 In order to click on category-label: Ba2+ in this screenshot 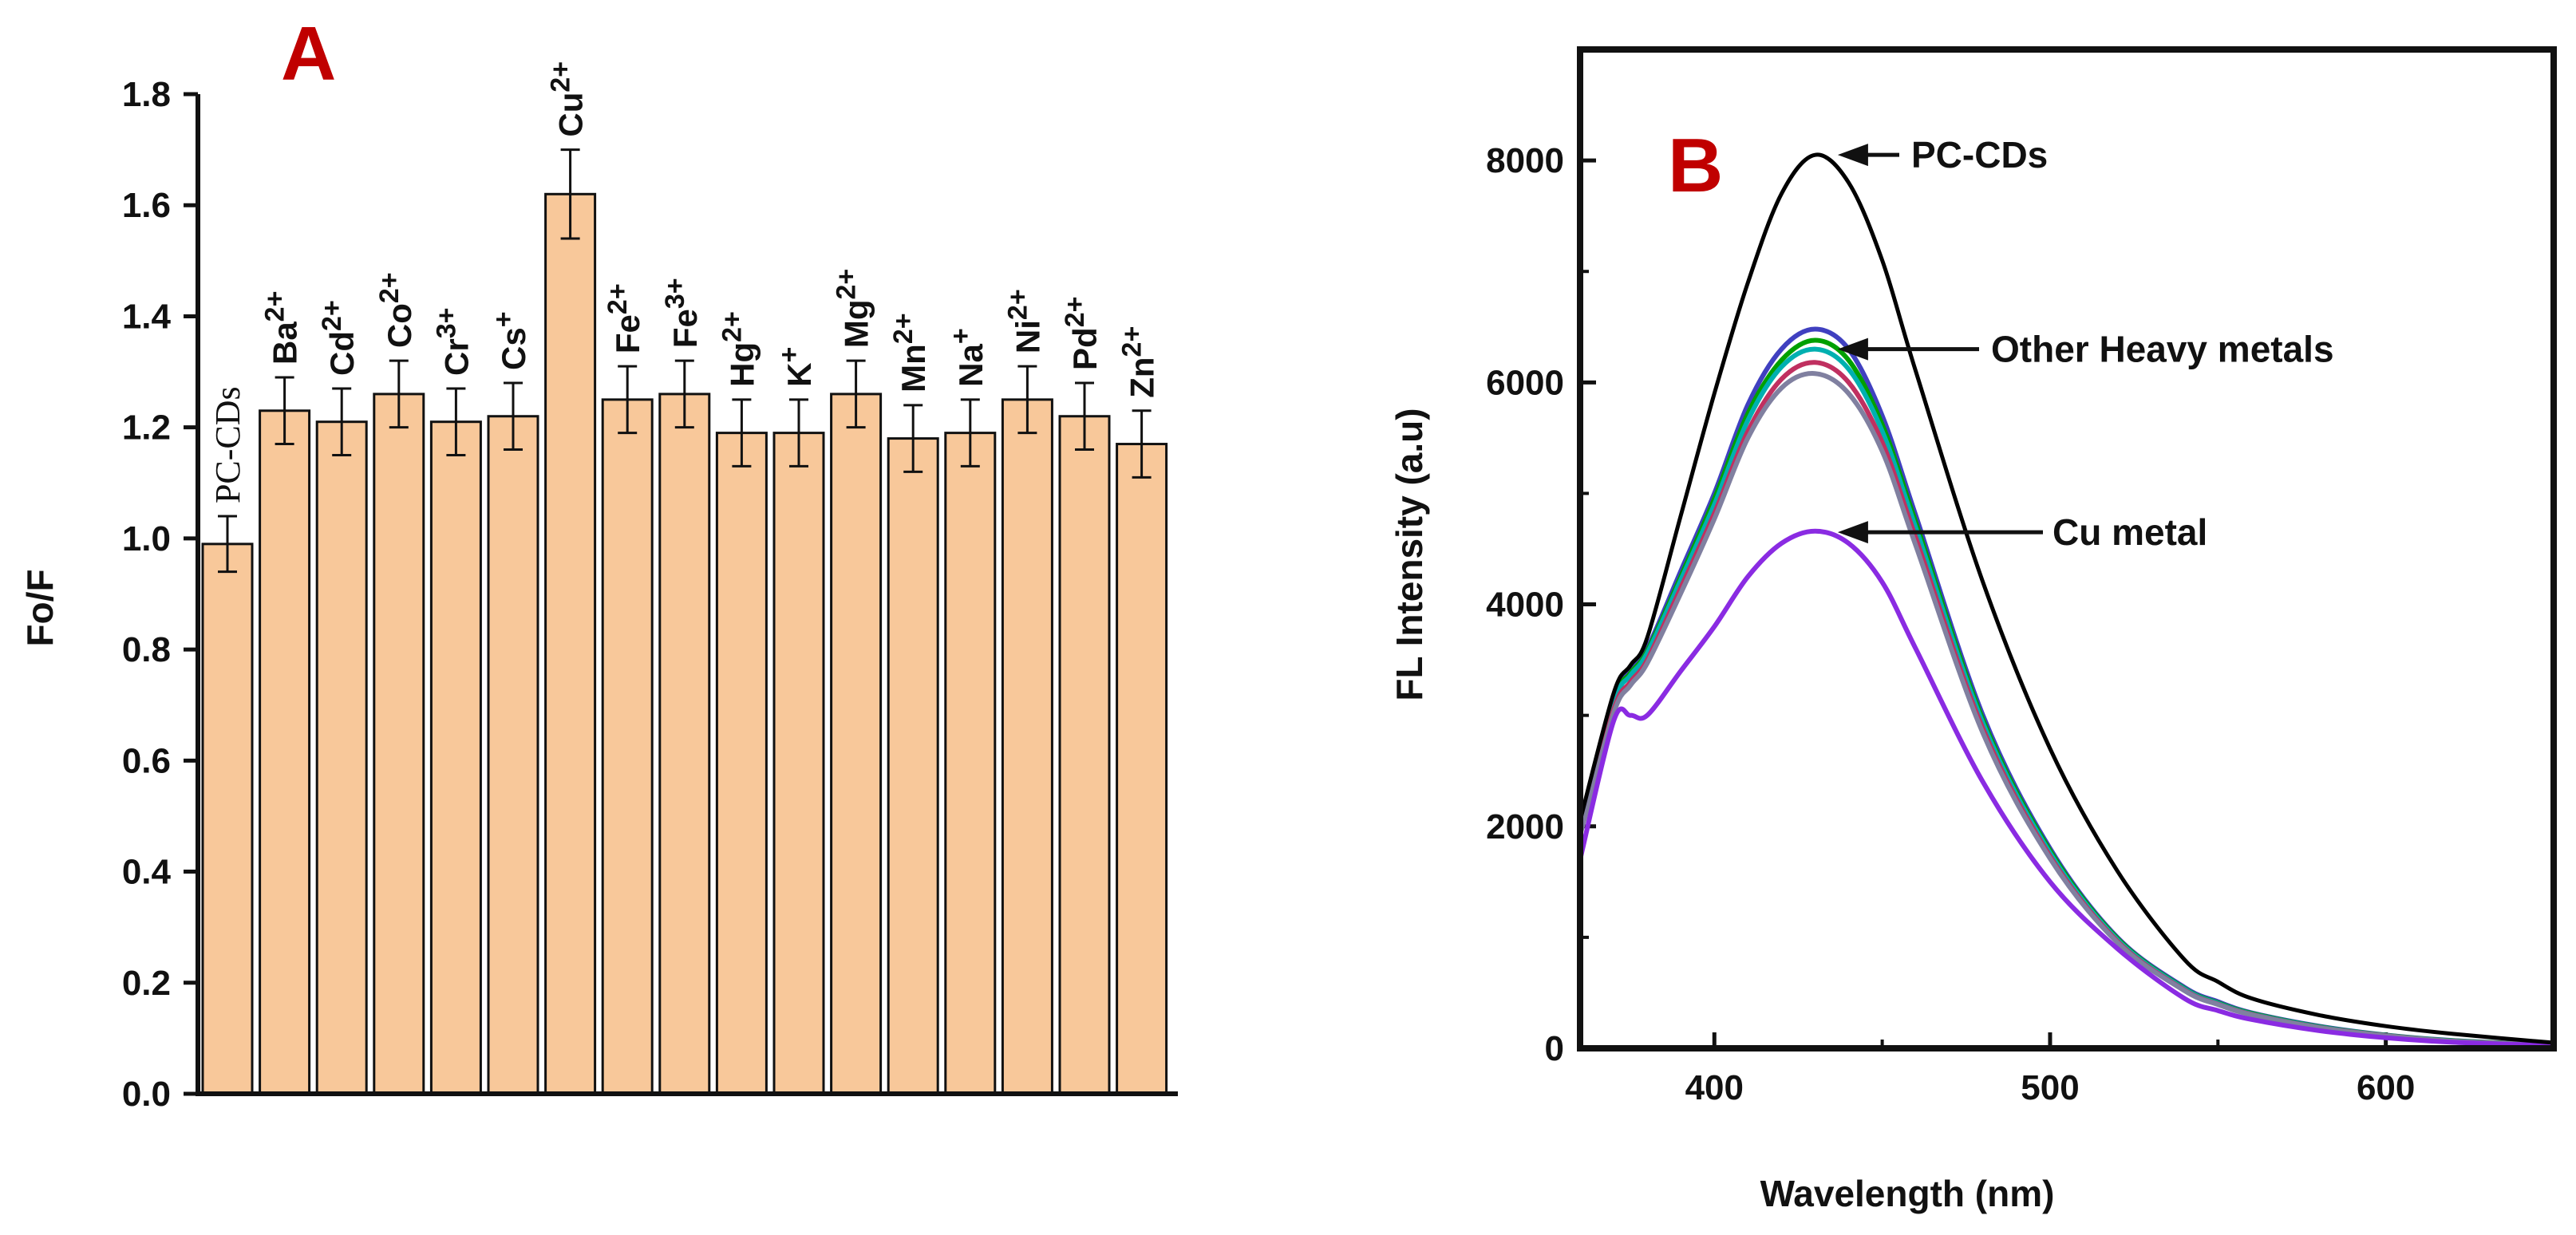, I will do `click(282, 328)`.